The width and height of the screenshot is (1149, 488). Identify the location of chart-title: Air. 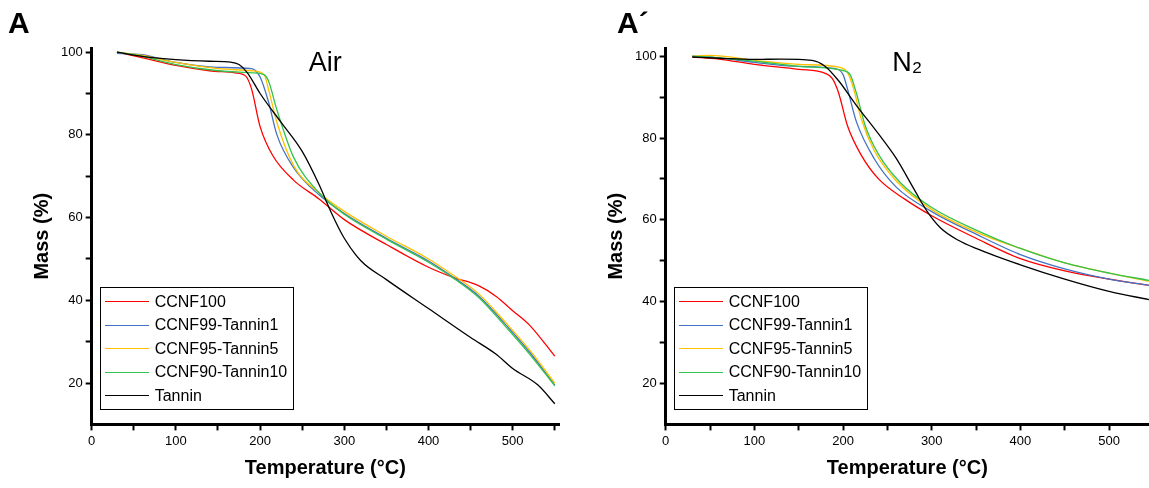
(325, 61).